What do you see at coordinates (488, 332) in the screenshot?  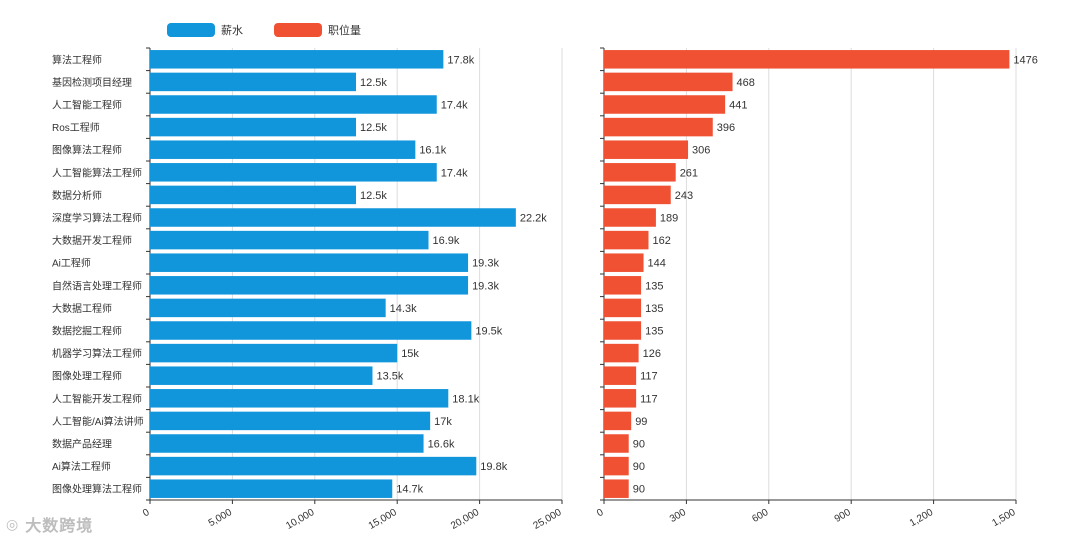 I see `salary-value-label: 19.5k` at bounding box center [488, 332].